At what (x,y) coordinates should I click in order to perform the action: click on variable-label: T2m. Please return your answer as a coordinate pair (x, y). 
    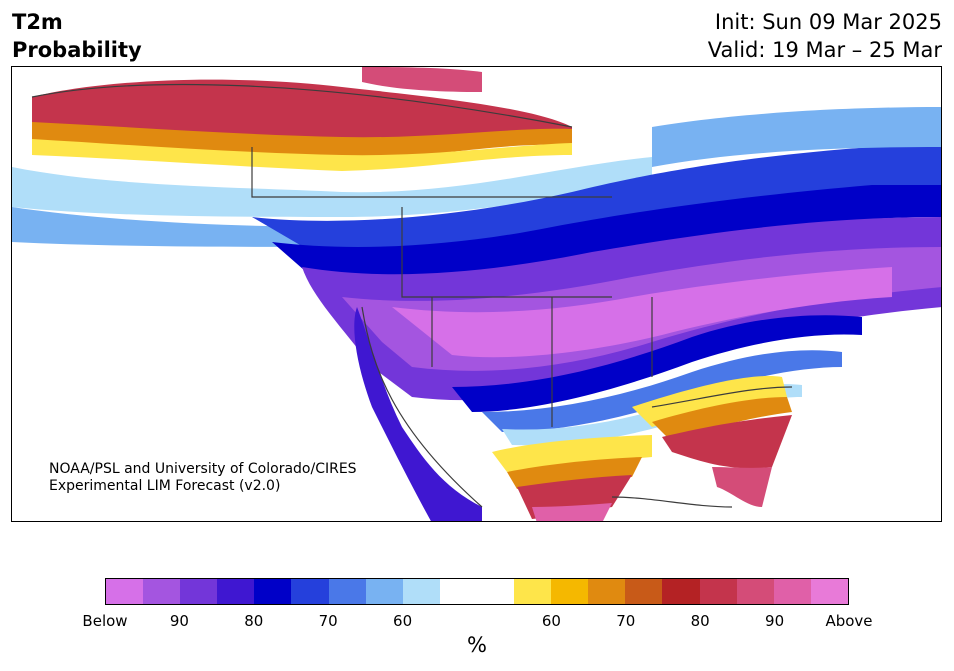
    Looking at the image, I should click on (37, 22).